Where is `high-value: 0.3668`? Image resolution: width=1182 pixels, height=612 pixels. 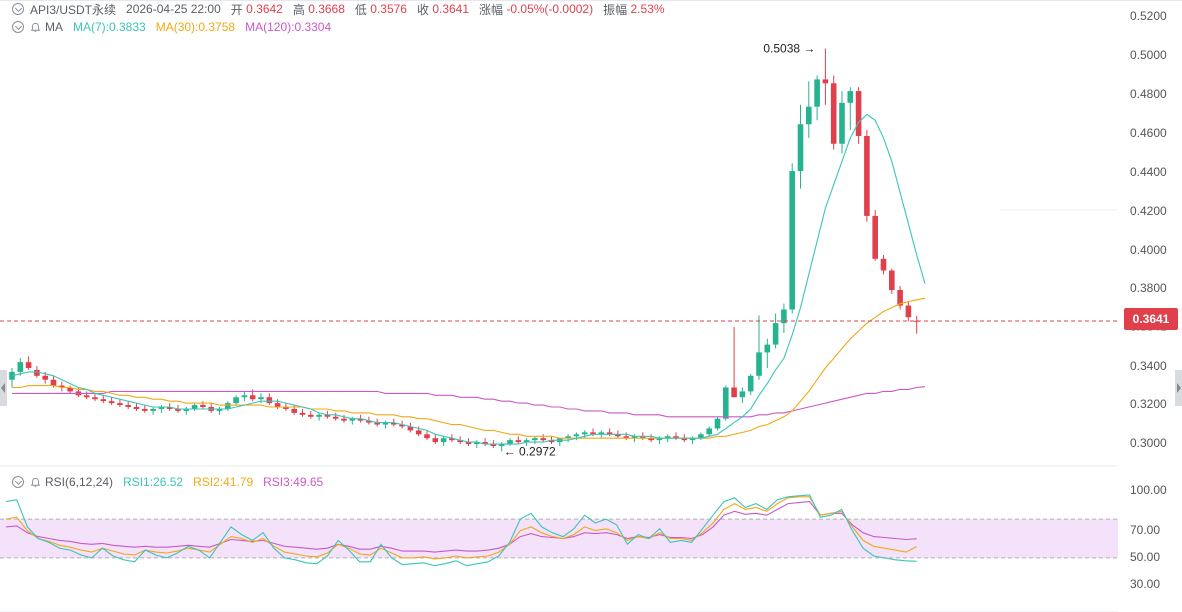
high-value: 0.3668 is located at coordinates (326, 9).